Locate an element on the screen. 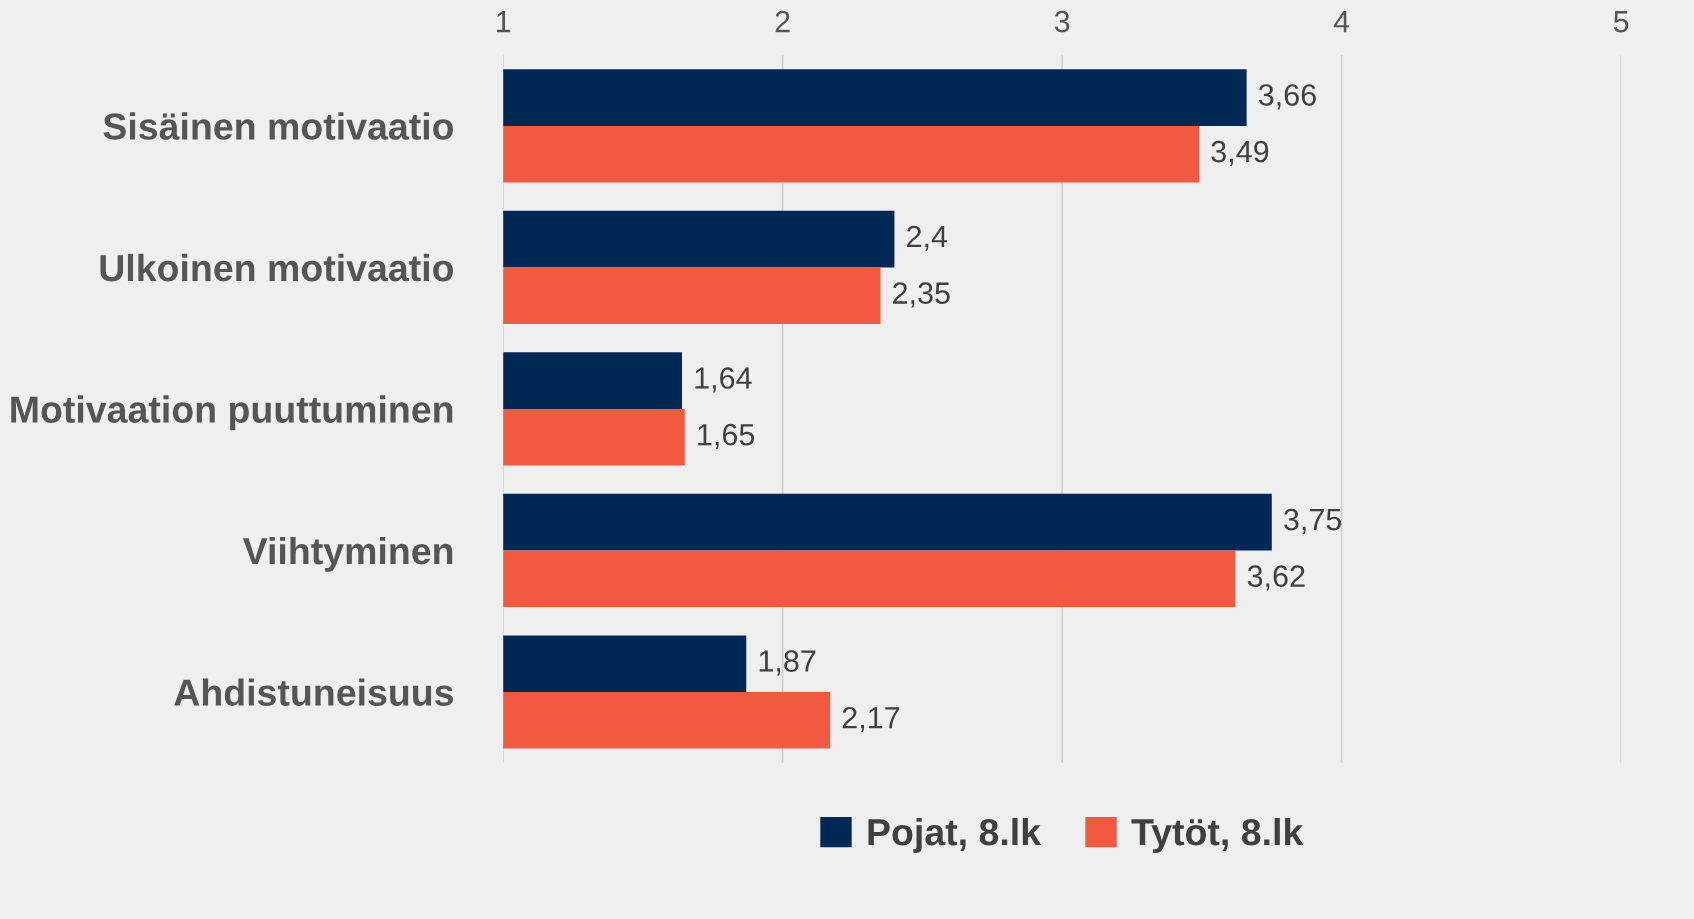 The image size is (1694, 919). data-label: 3,49 is located at coordinates (1240, 153).